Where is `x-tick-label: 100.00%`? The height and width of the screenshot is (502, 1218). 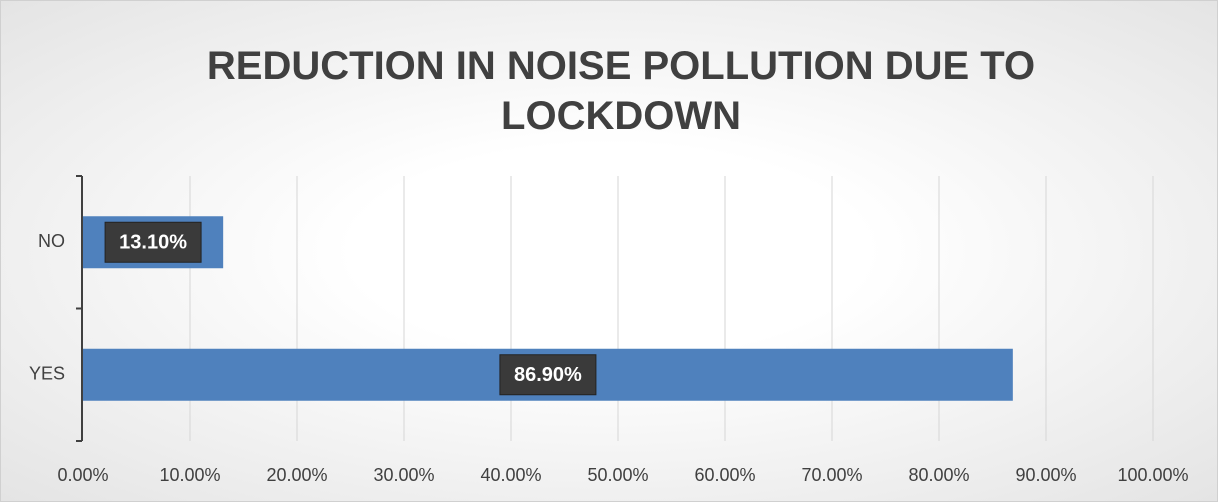
x-tick-label: 100.00% is located at coordinates (1152, 475).